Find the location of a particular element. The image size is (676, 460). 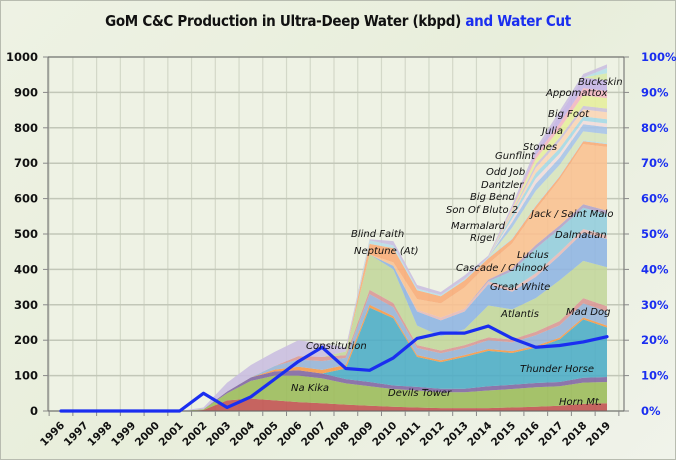

x-tick-label: 1998 is located at coordinates (99, 434).